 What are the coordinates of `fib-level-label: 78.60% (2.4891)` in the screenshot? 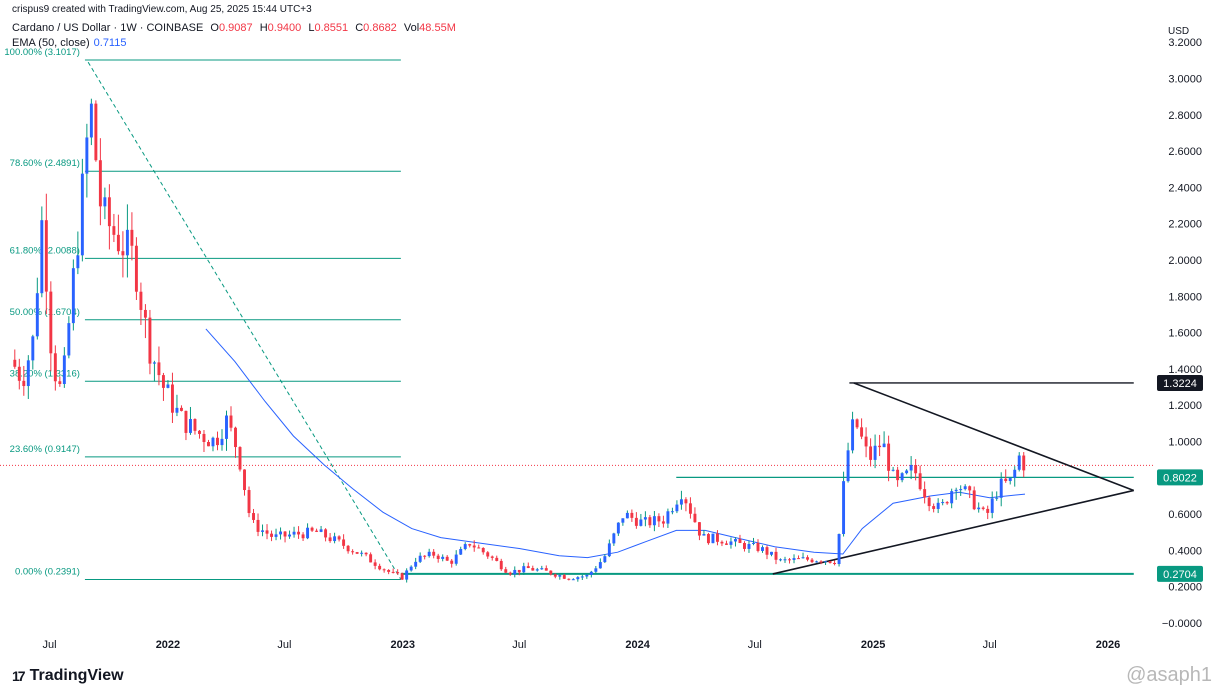 It's located at (45, 163).